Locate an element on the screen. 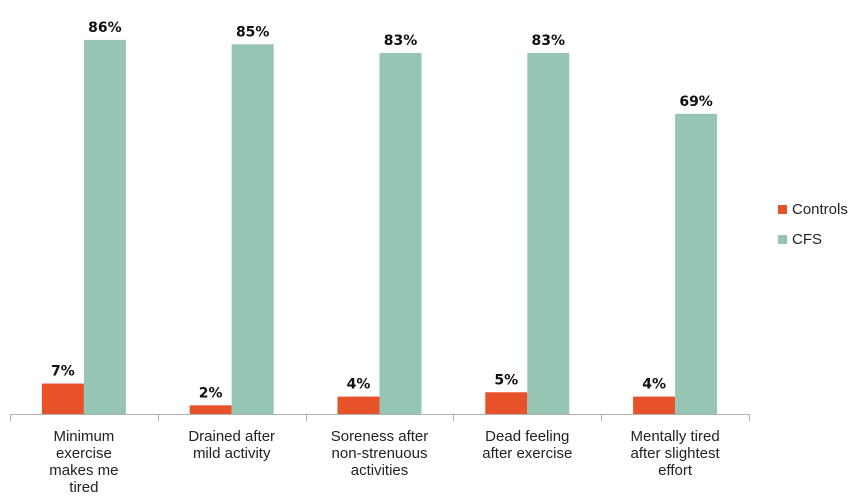  category-label-line: activities is located at coordinates (380, 470).